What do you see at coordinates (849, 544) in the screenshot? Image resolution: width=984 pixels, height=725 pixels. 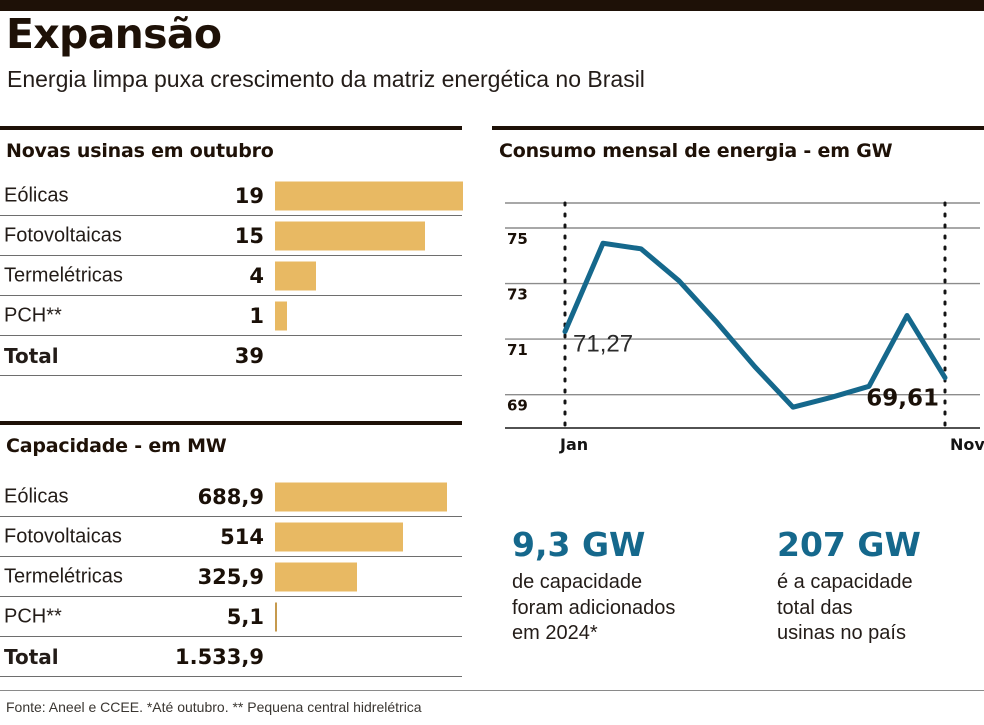 I see `stat-number: 207 GW` at bounding box center [849, 544].